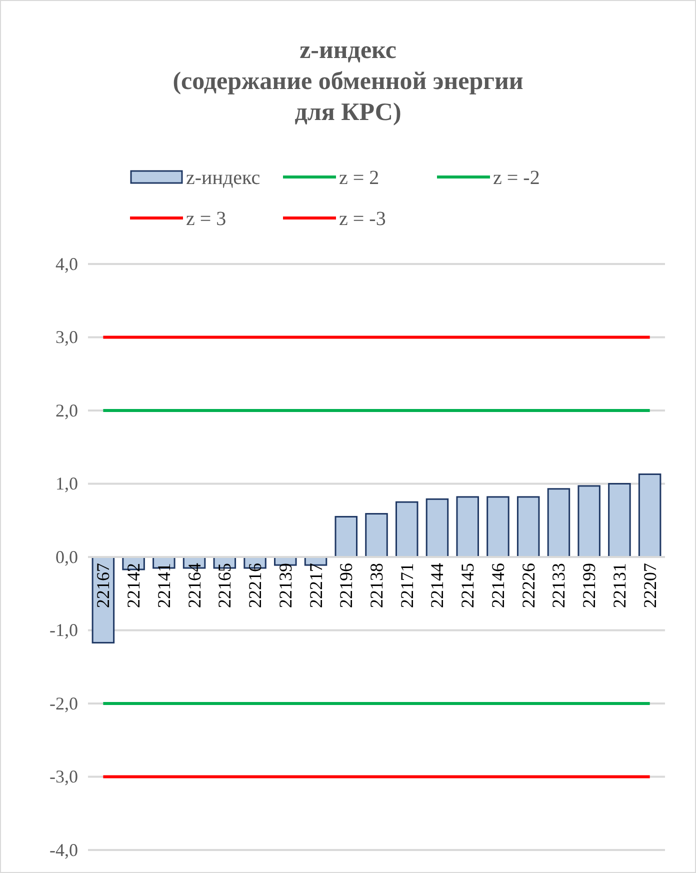  I want to click on x-tick-label: 22131, so click(619, 585).